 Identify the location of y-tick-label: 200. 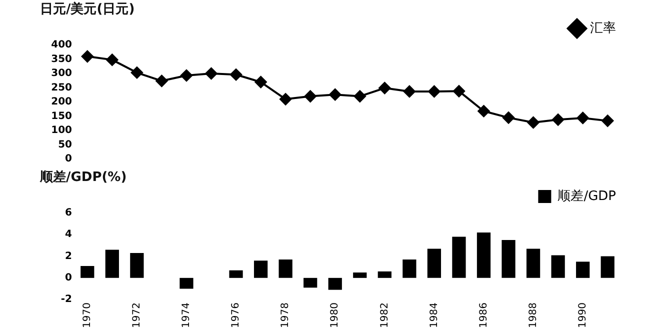
(61, 102).